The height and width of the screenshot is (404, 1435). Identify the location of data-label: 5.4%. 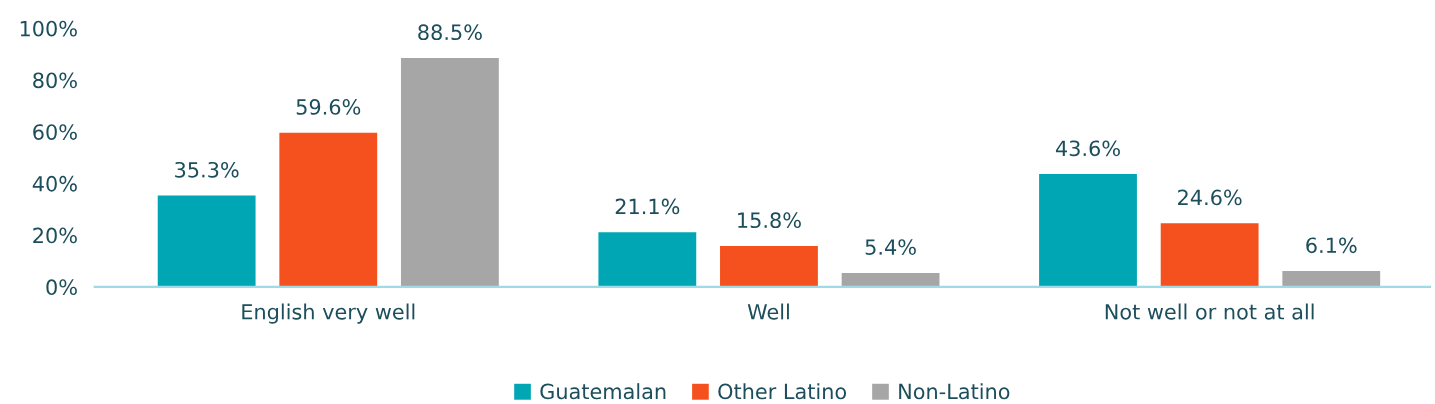
(890, 247).